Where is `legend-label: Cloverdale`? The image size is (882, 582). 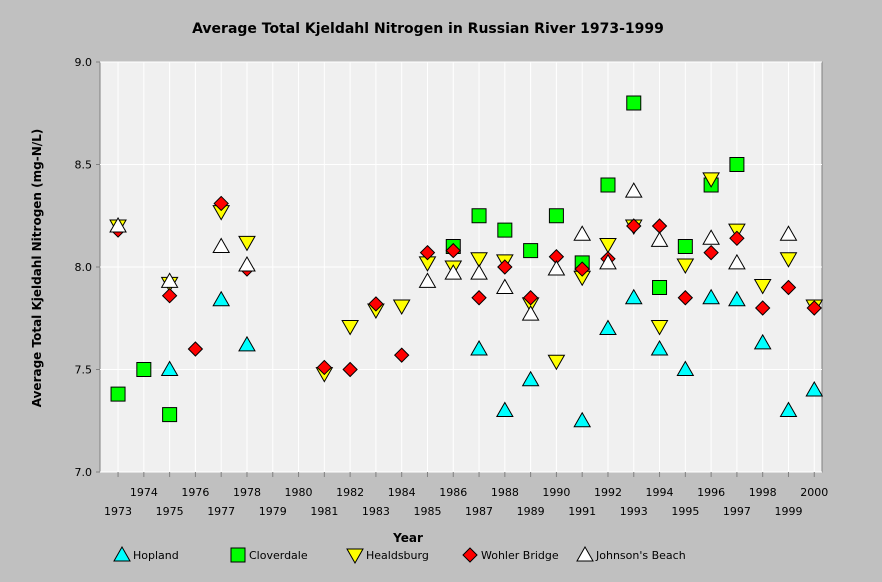 legend-label: Cloverdale is located at coordinates (278, 555).